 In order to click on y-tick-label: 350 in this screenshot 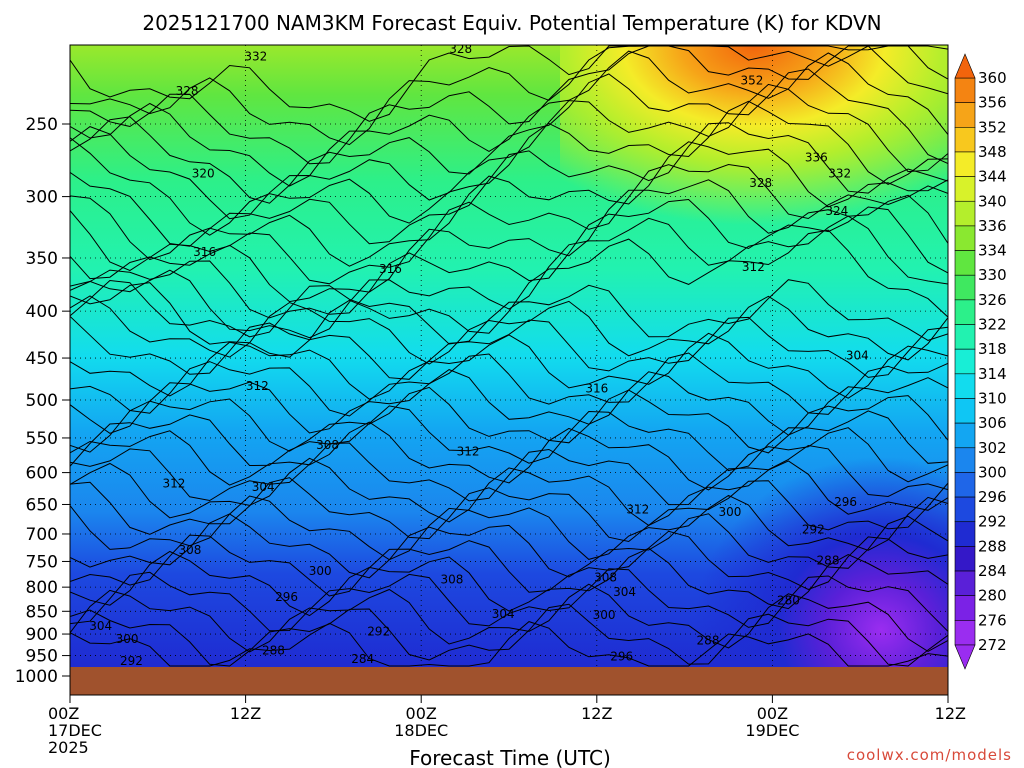, I will do `click(42, 259)`.